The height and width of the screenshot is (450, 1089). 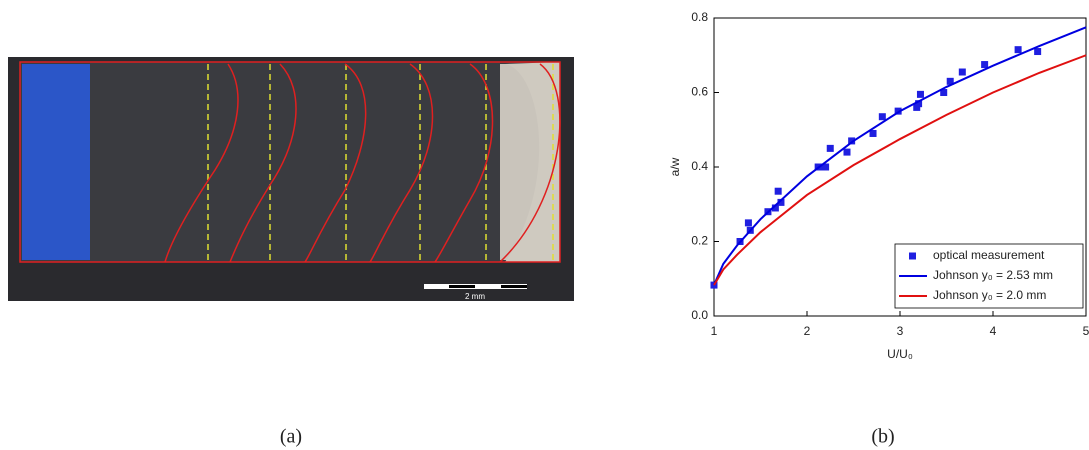 I want to click on y-axis-label: a/w, so click(x=675, y=166).